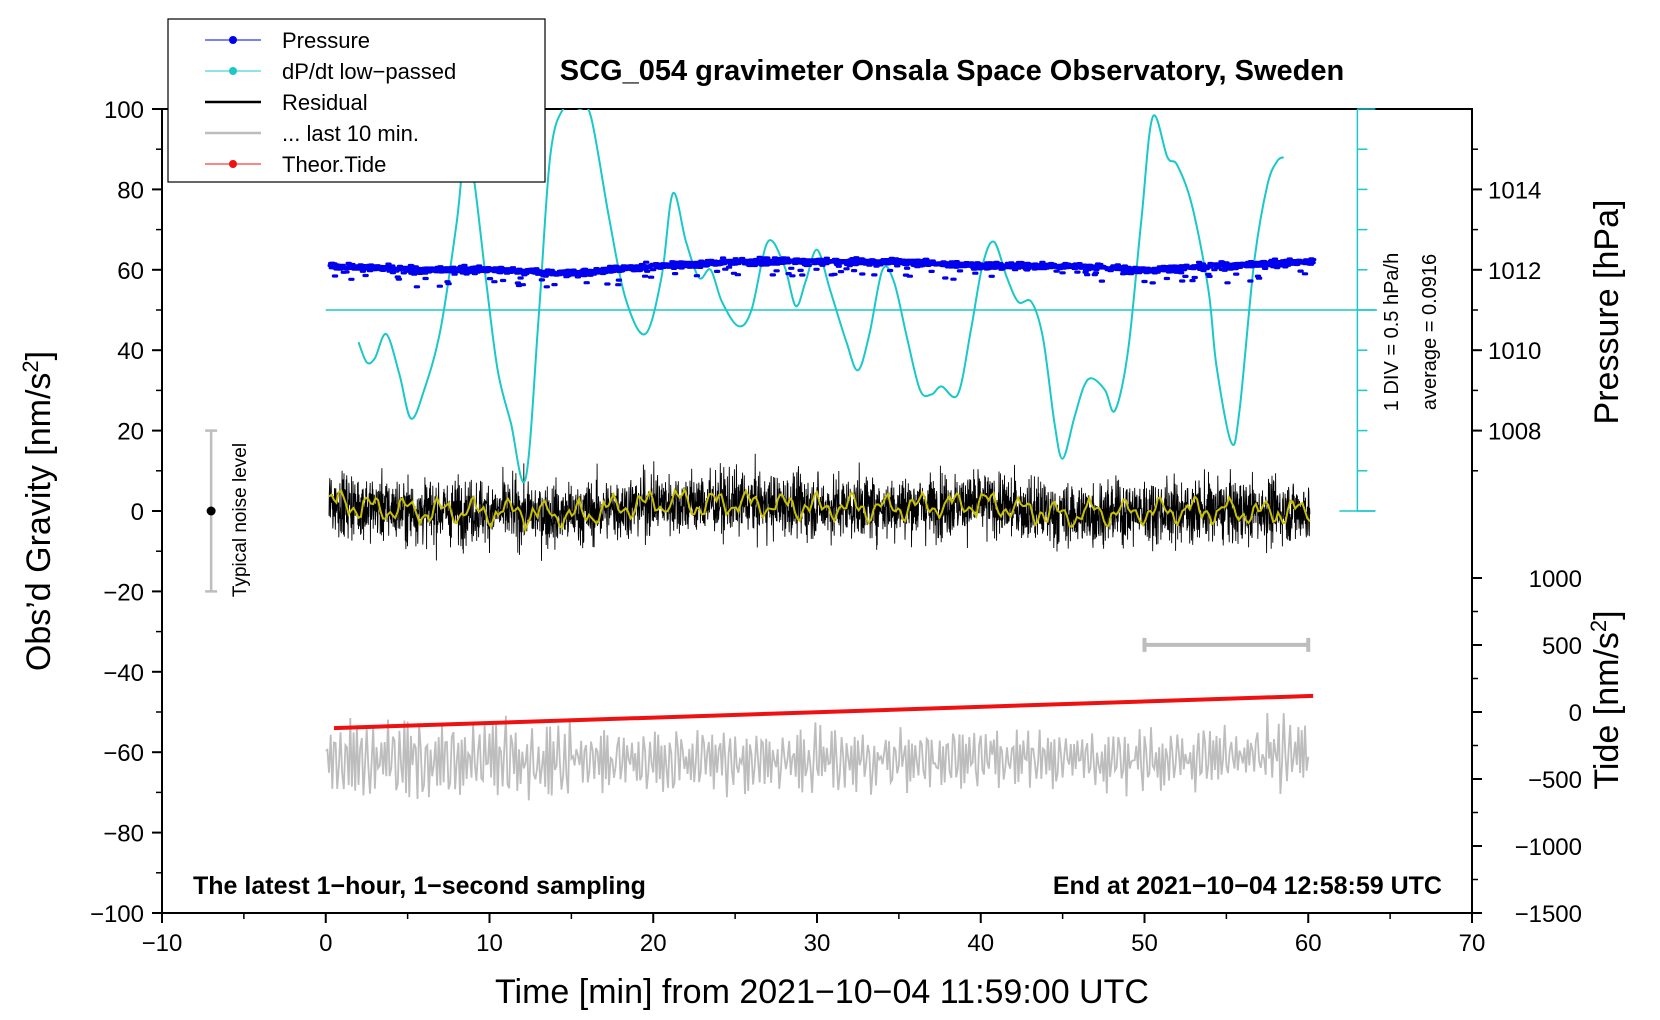 This screenshot has width=1660, height=1020. I want to click on tide-tick-label: −500, so click(1555, 780).